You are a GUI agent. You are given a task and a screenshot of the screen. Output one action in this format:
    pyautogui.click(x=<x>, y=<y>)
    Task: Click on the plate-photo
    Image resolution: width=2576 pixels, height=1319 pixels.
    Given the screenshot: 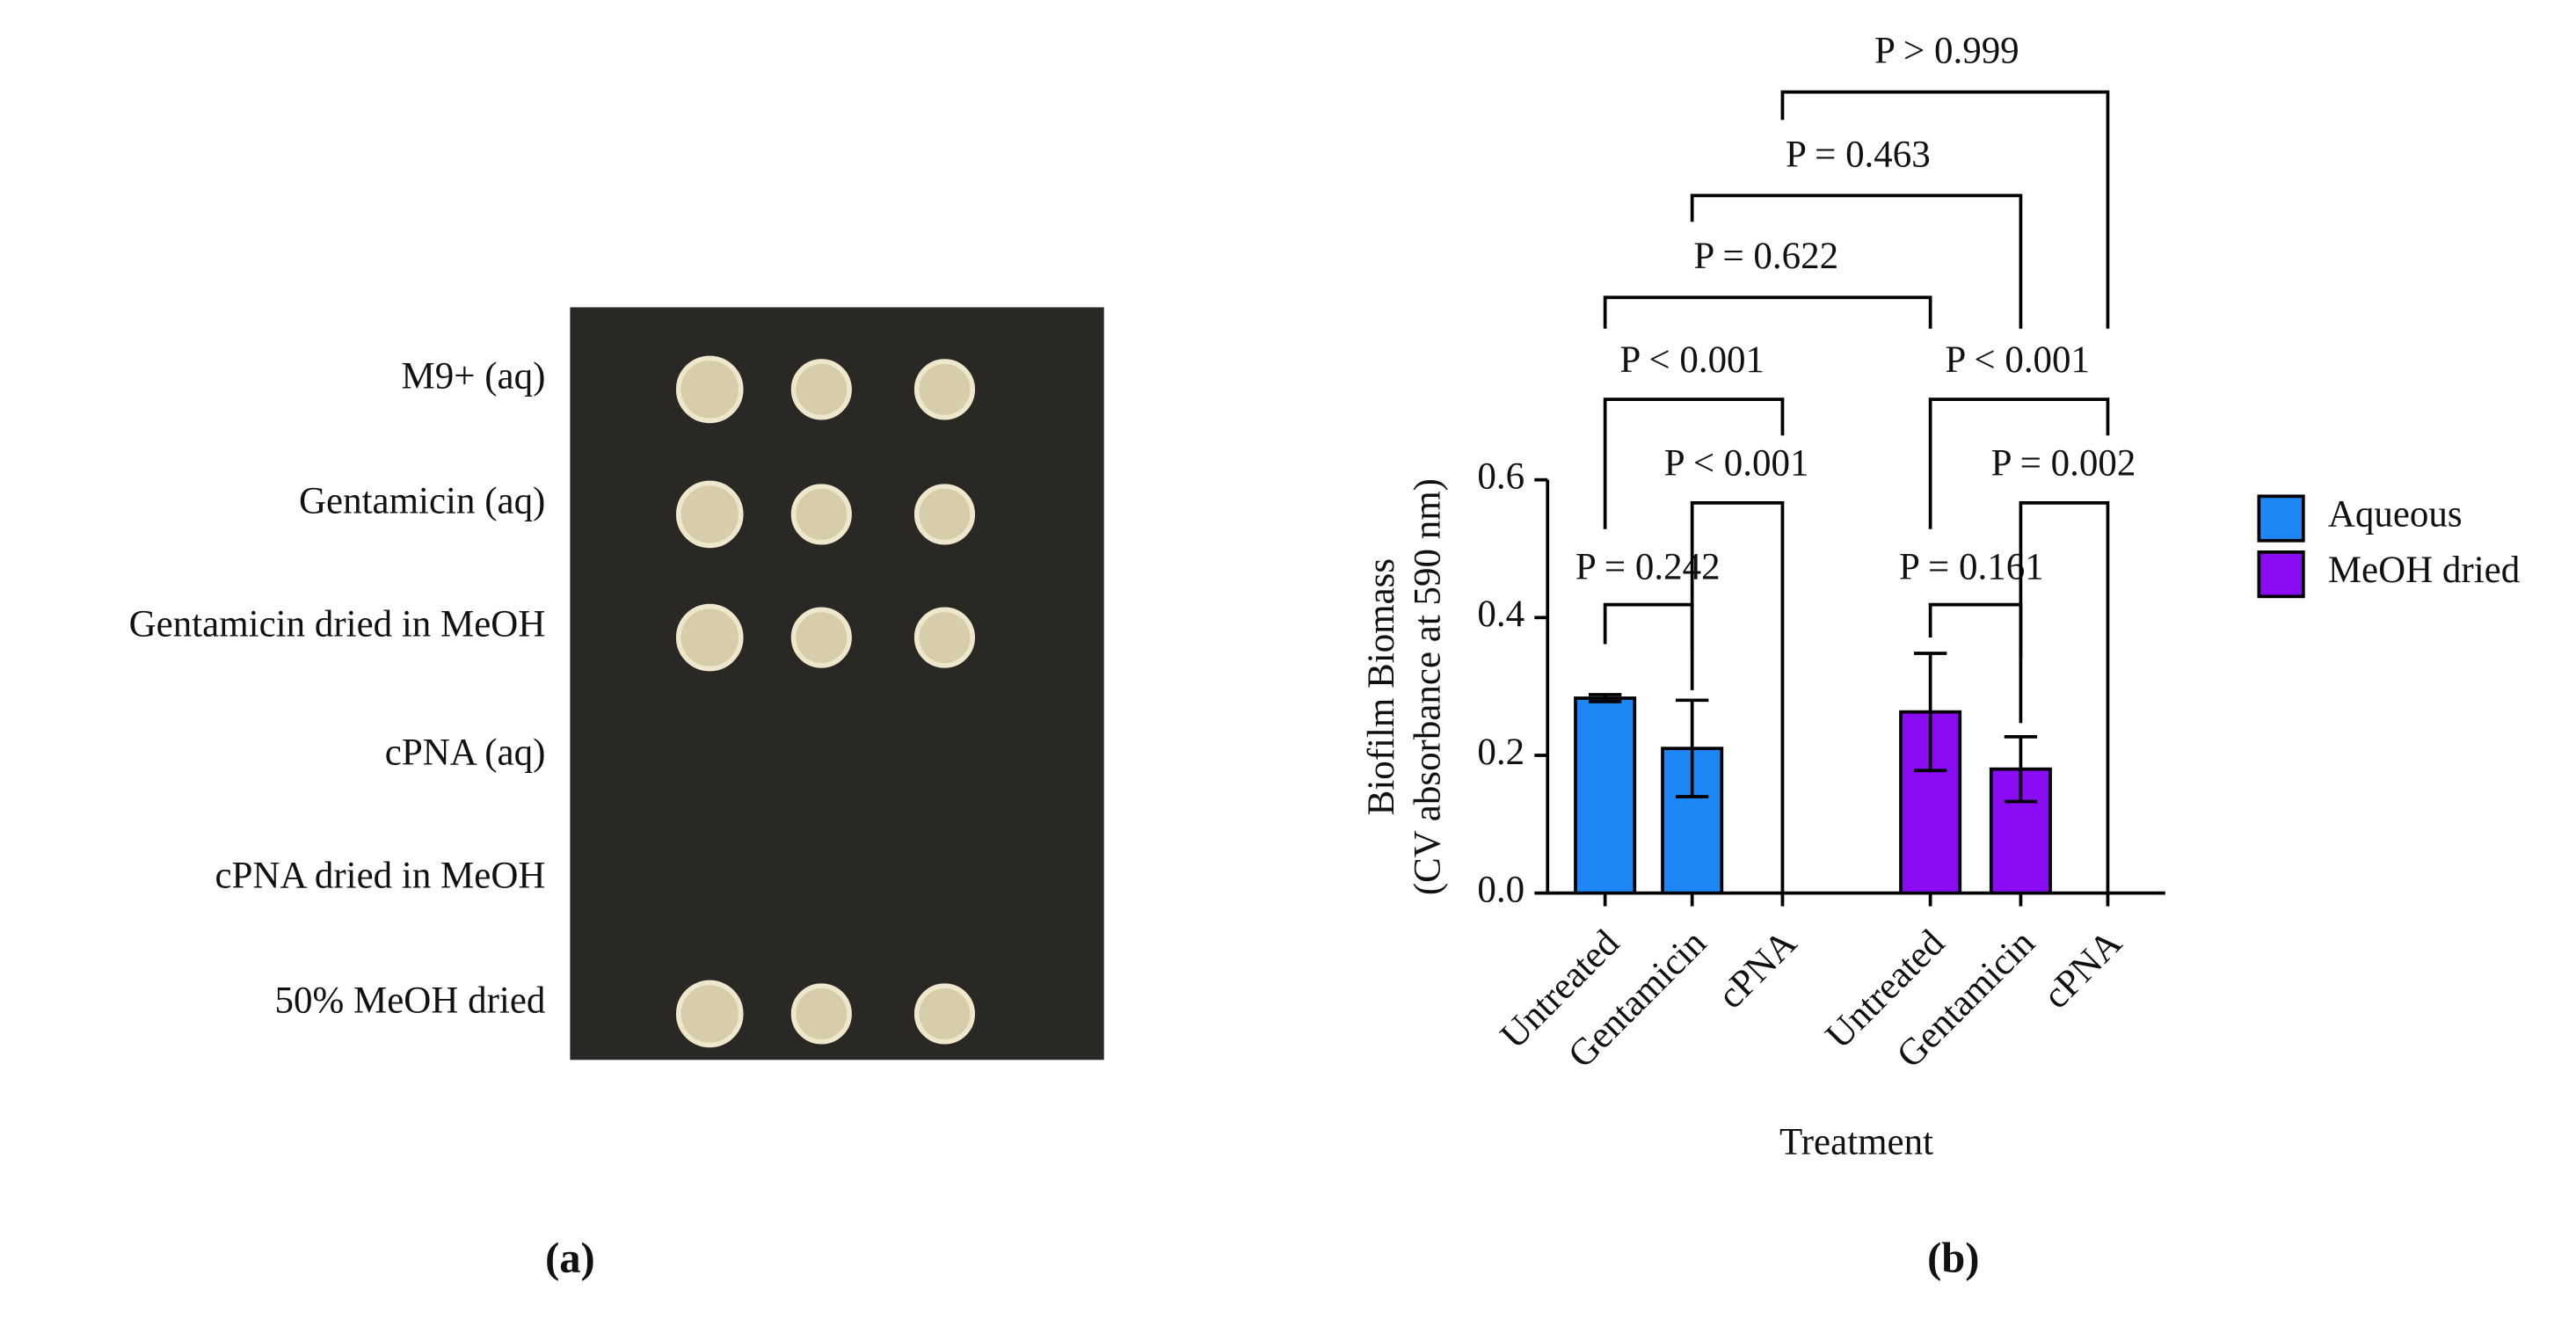 What is the action you would take?
    pyautogui.click(x=837, y=683)
    